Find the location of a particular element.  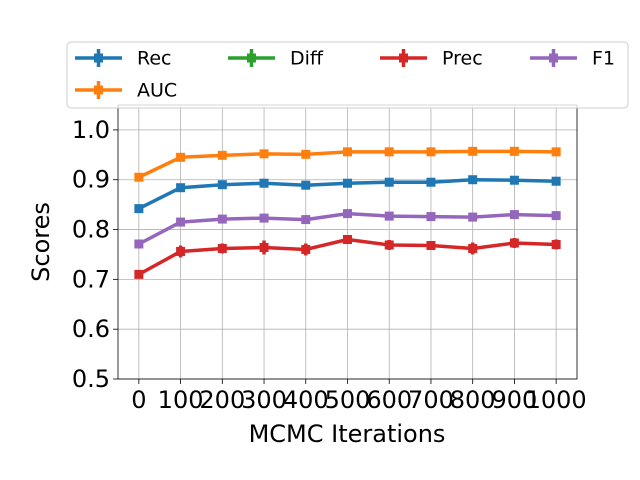

y-tick-label: 0.8 is located at coordinates (91, 230).